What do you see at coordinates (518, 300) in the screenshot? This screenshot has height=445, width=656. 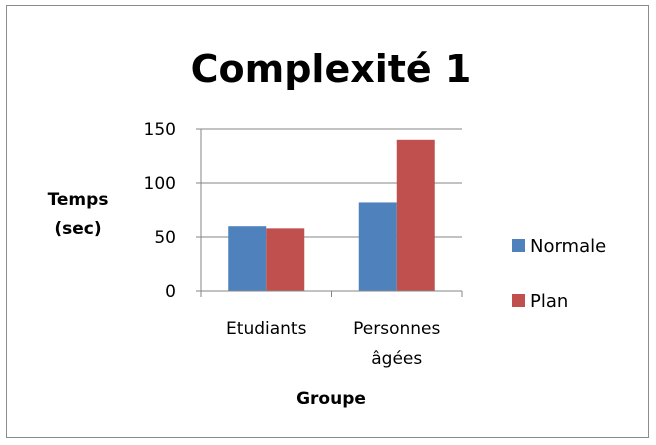 I see `legend-swatch-plan` at bounding box center [518, 300].